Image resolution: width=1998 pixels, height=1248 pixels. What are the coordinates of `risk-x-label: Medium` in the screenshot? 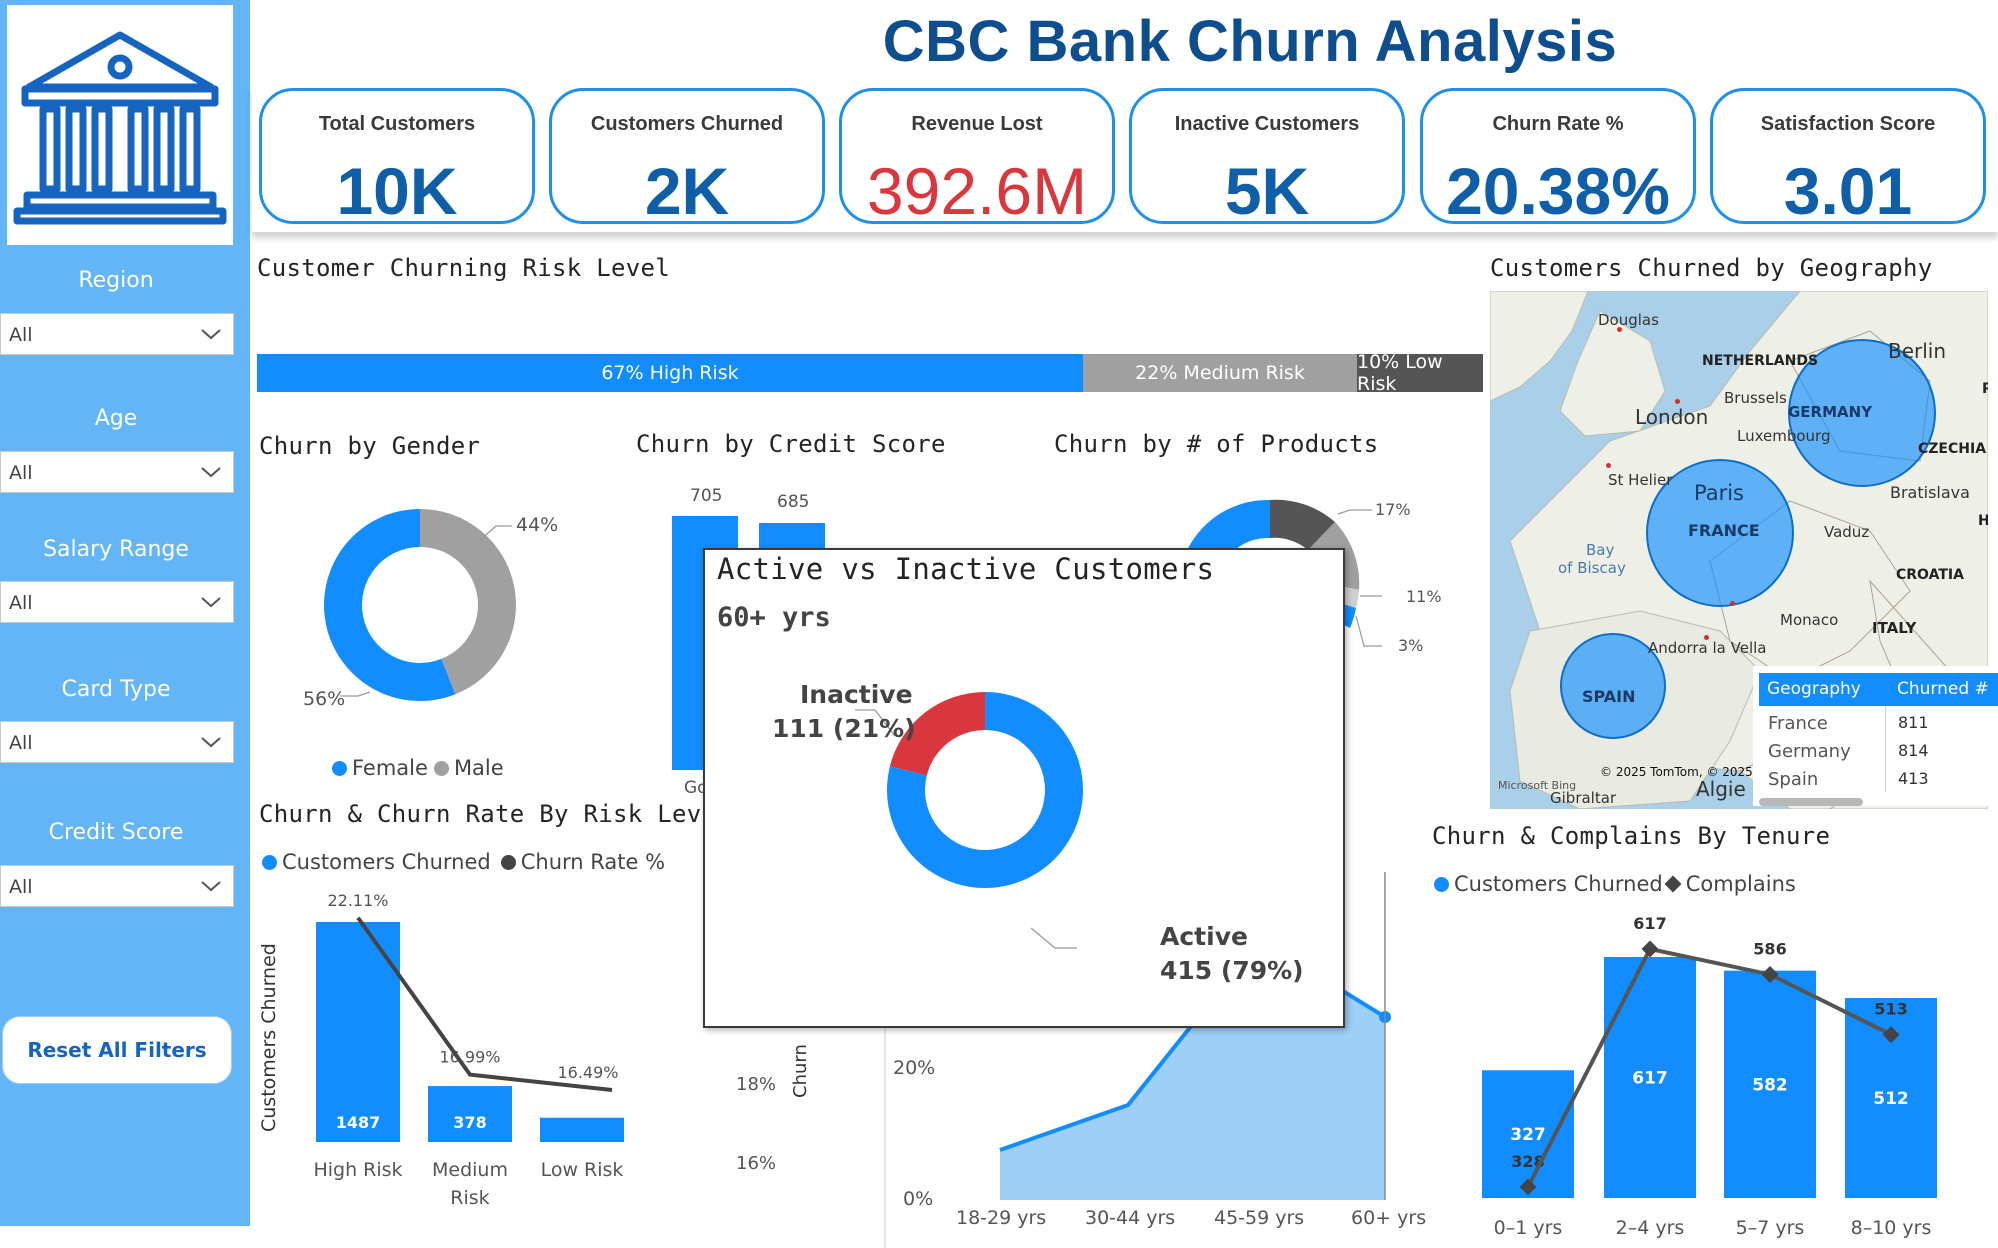 It's located at (470, 1170).